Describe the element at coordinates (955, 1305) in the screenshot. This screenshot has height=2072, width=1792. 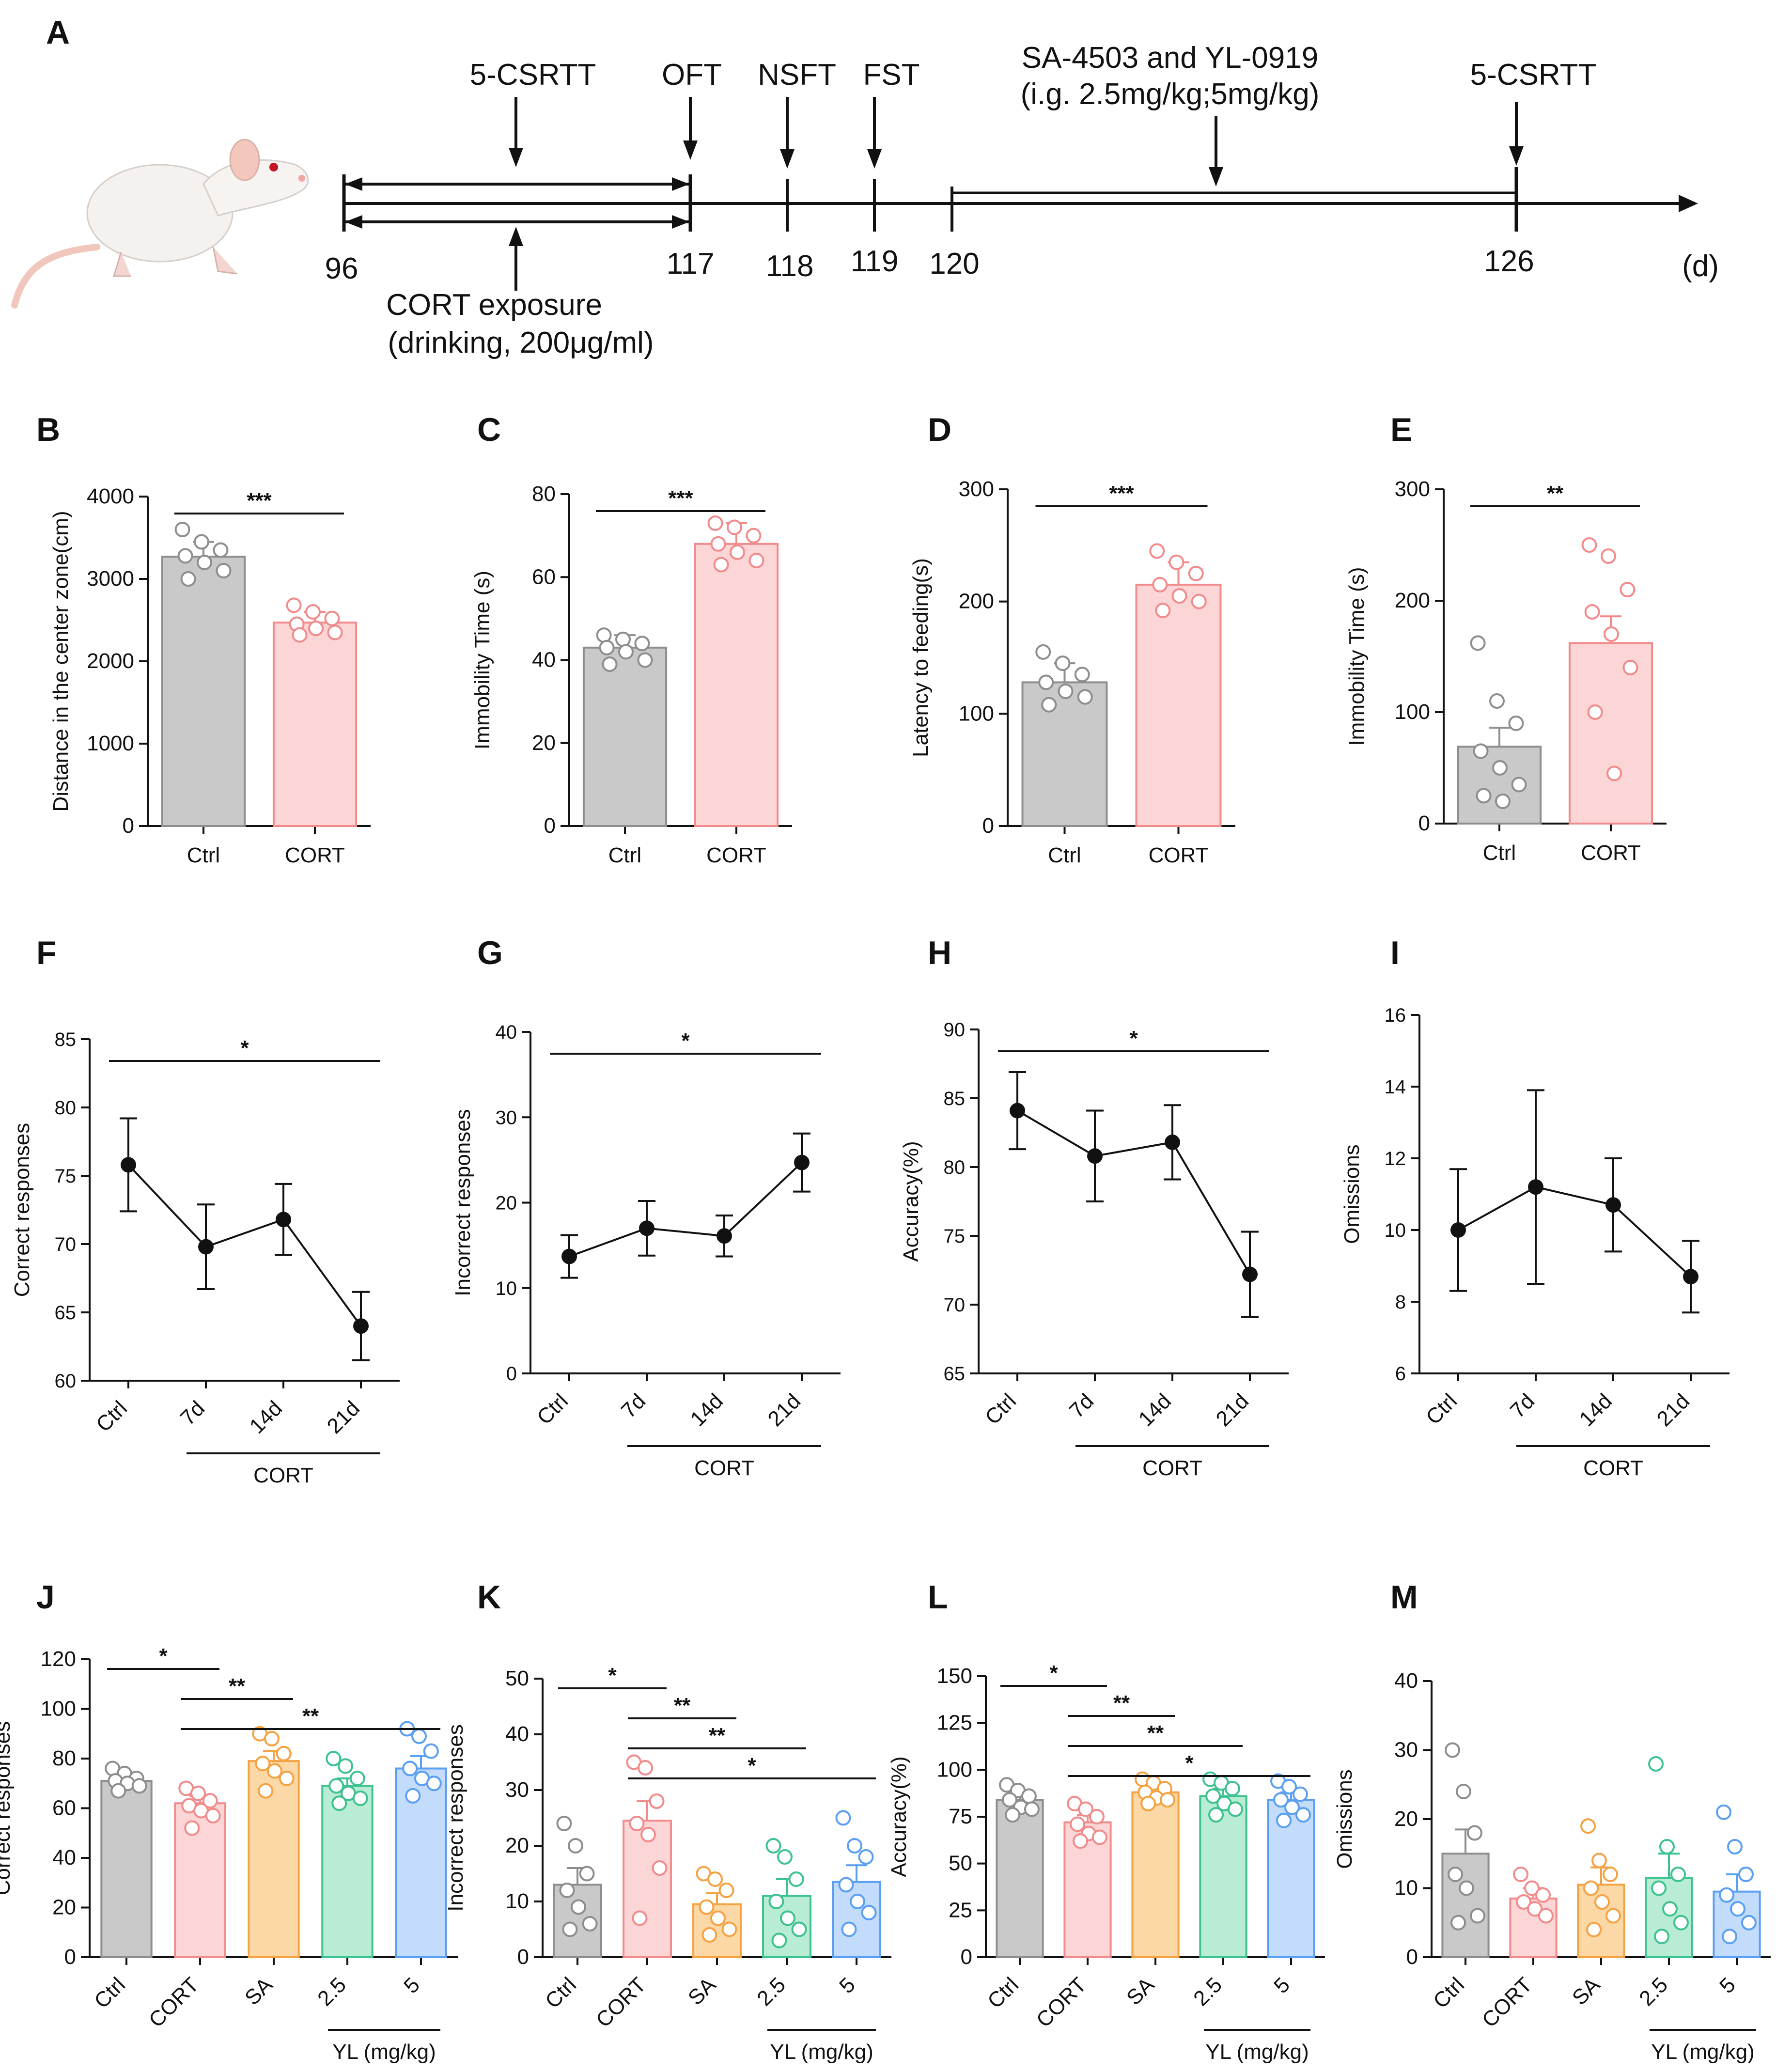
I see `y-tick-label-h-1: 70` at that location.